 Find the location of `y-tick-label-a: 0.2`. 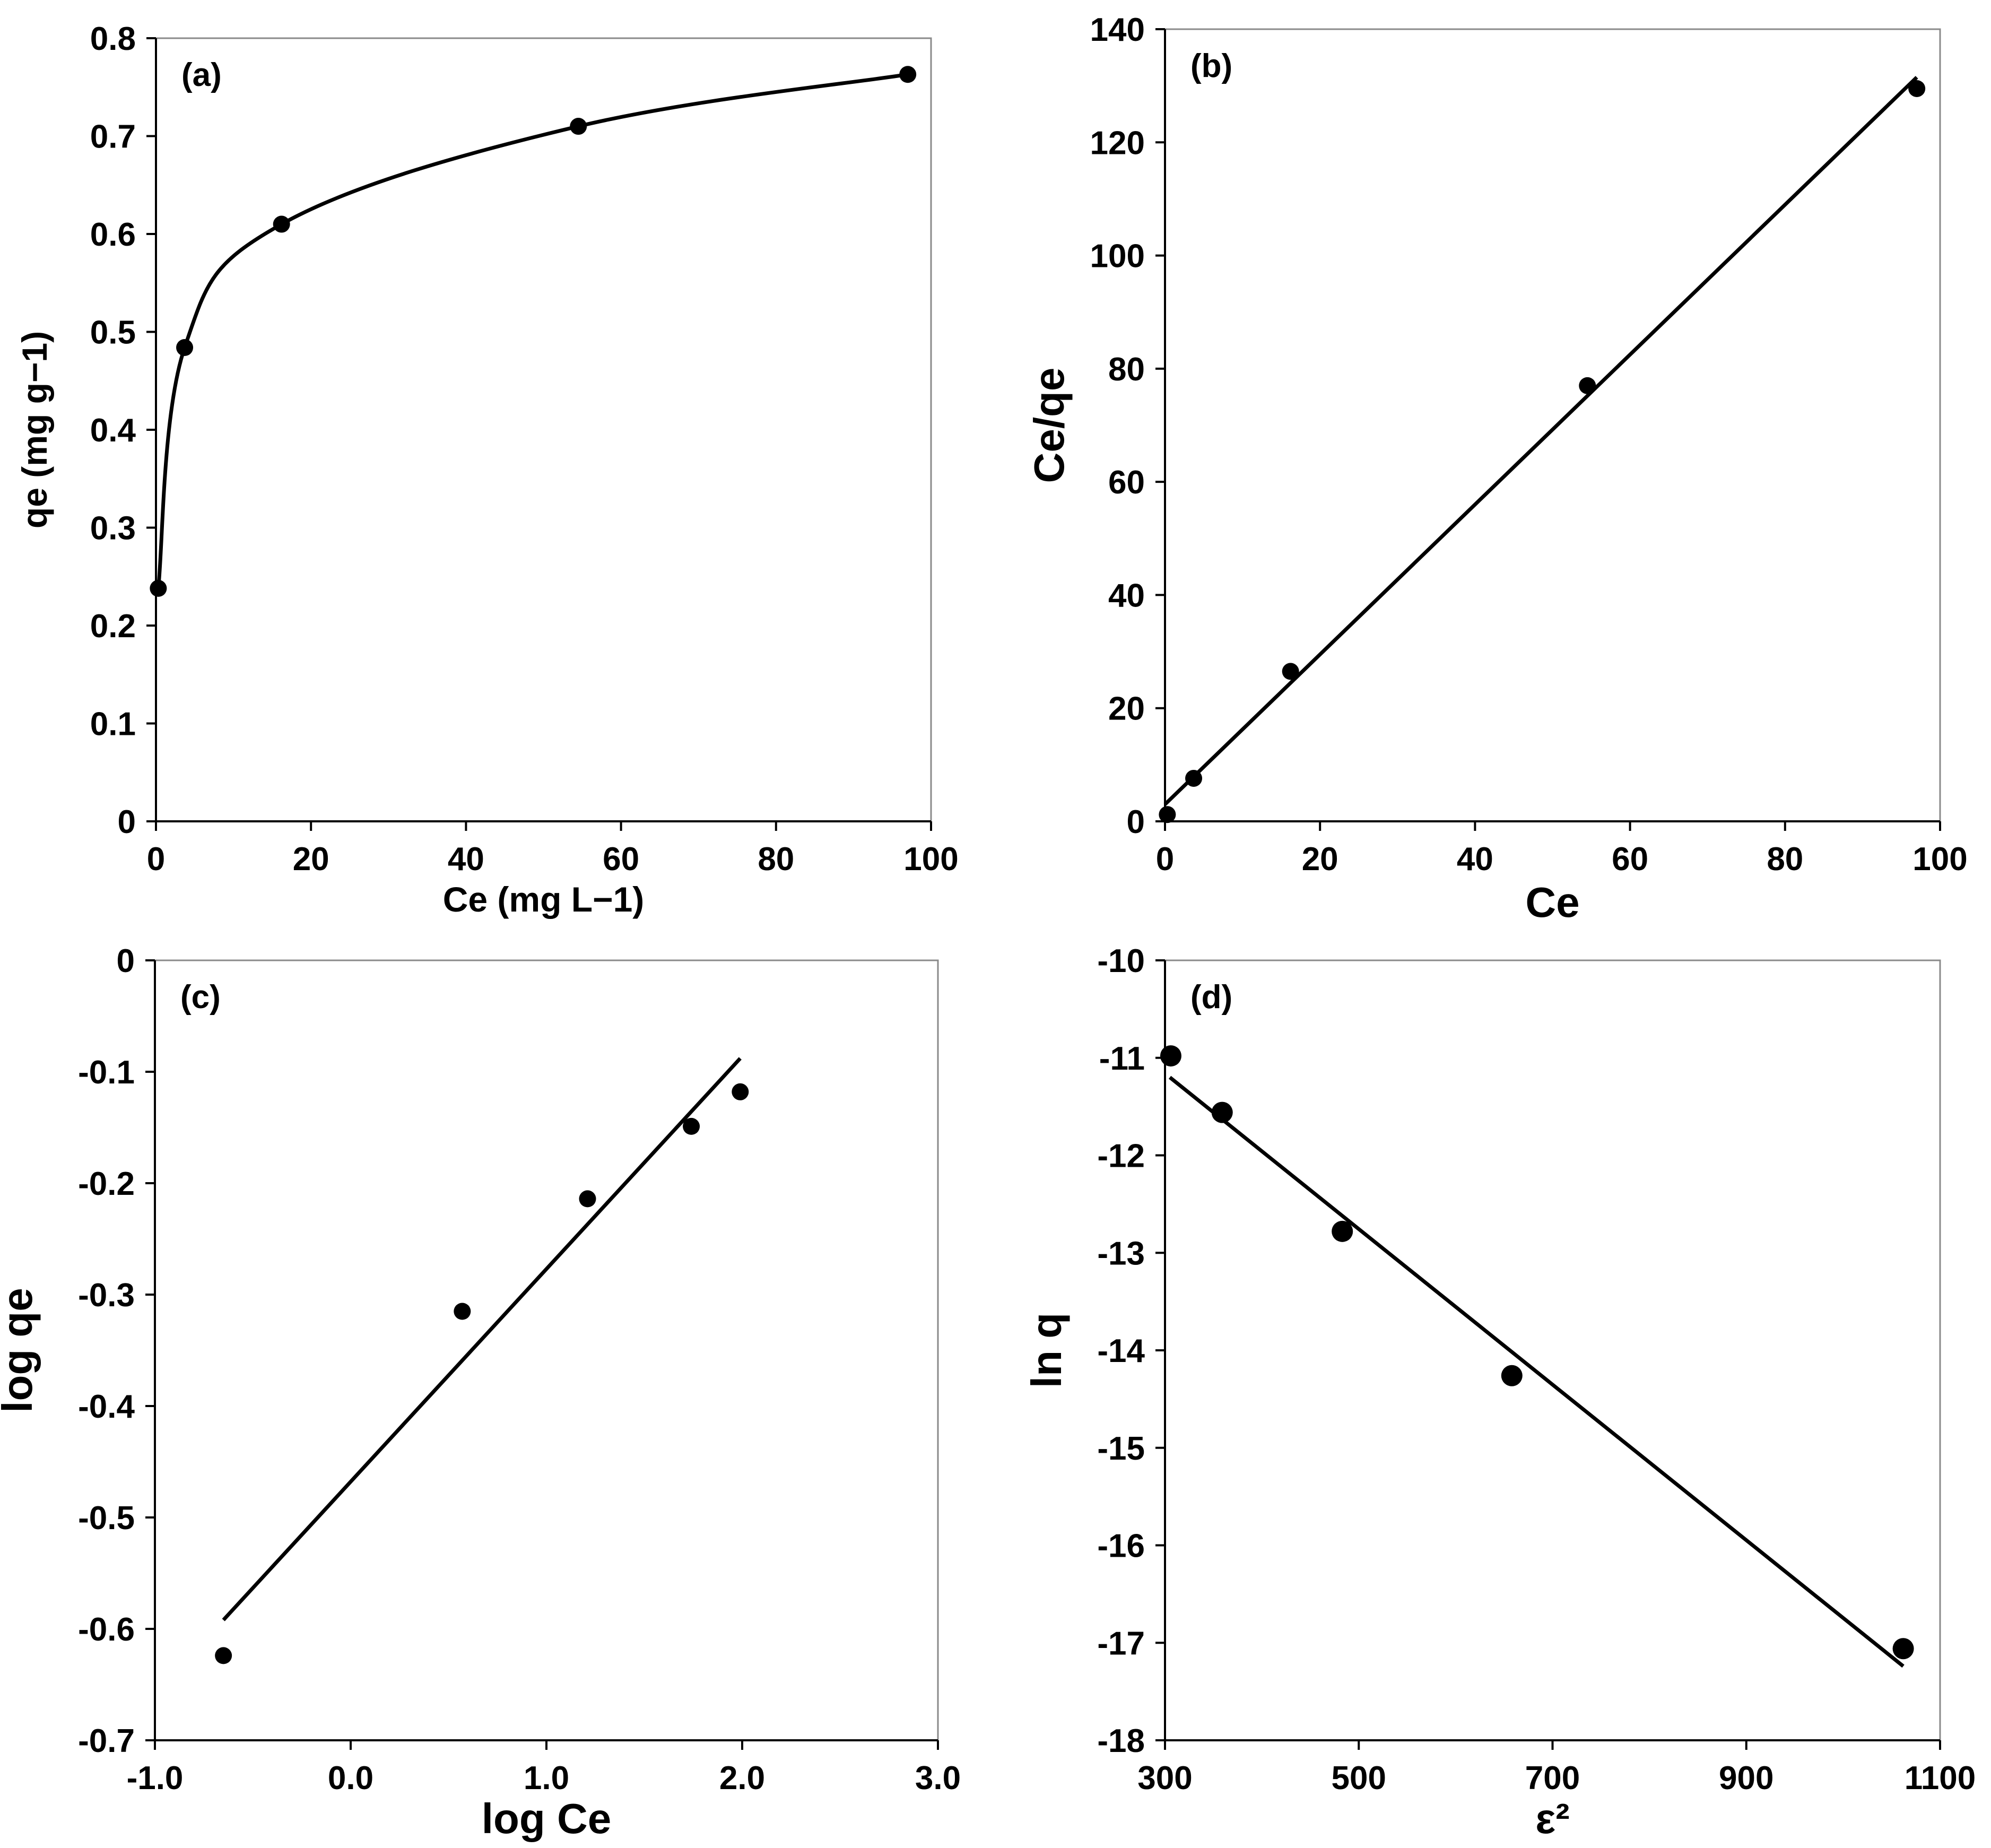

y-tick-label-a: 0.2 is located at coordinates (113, 626).